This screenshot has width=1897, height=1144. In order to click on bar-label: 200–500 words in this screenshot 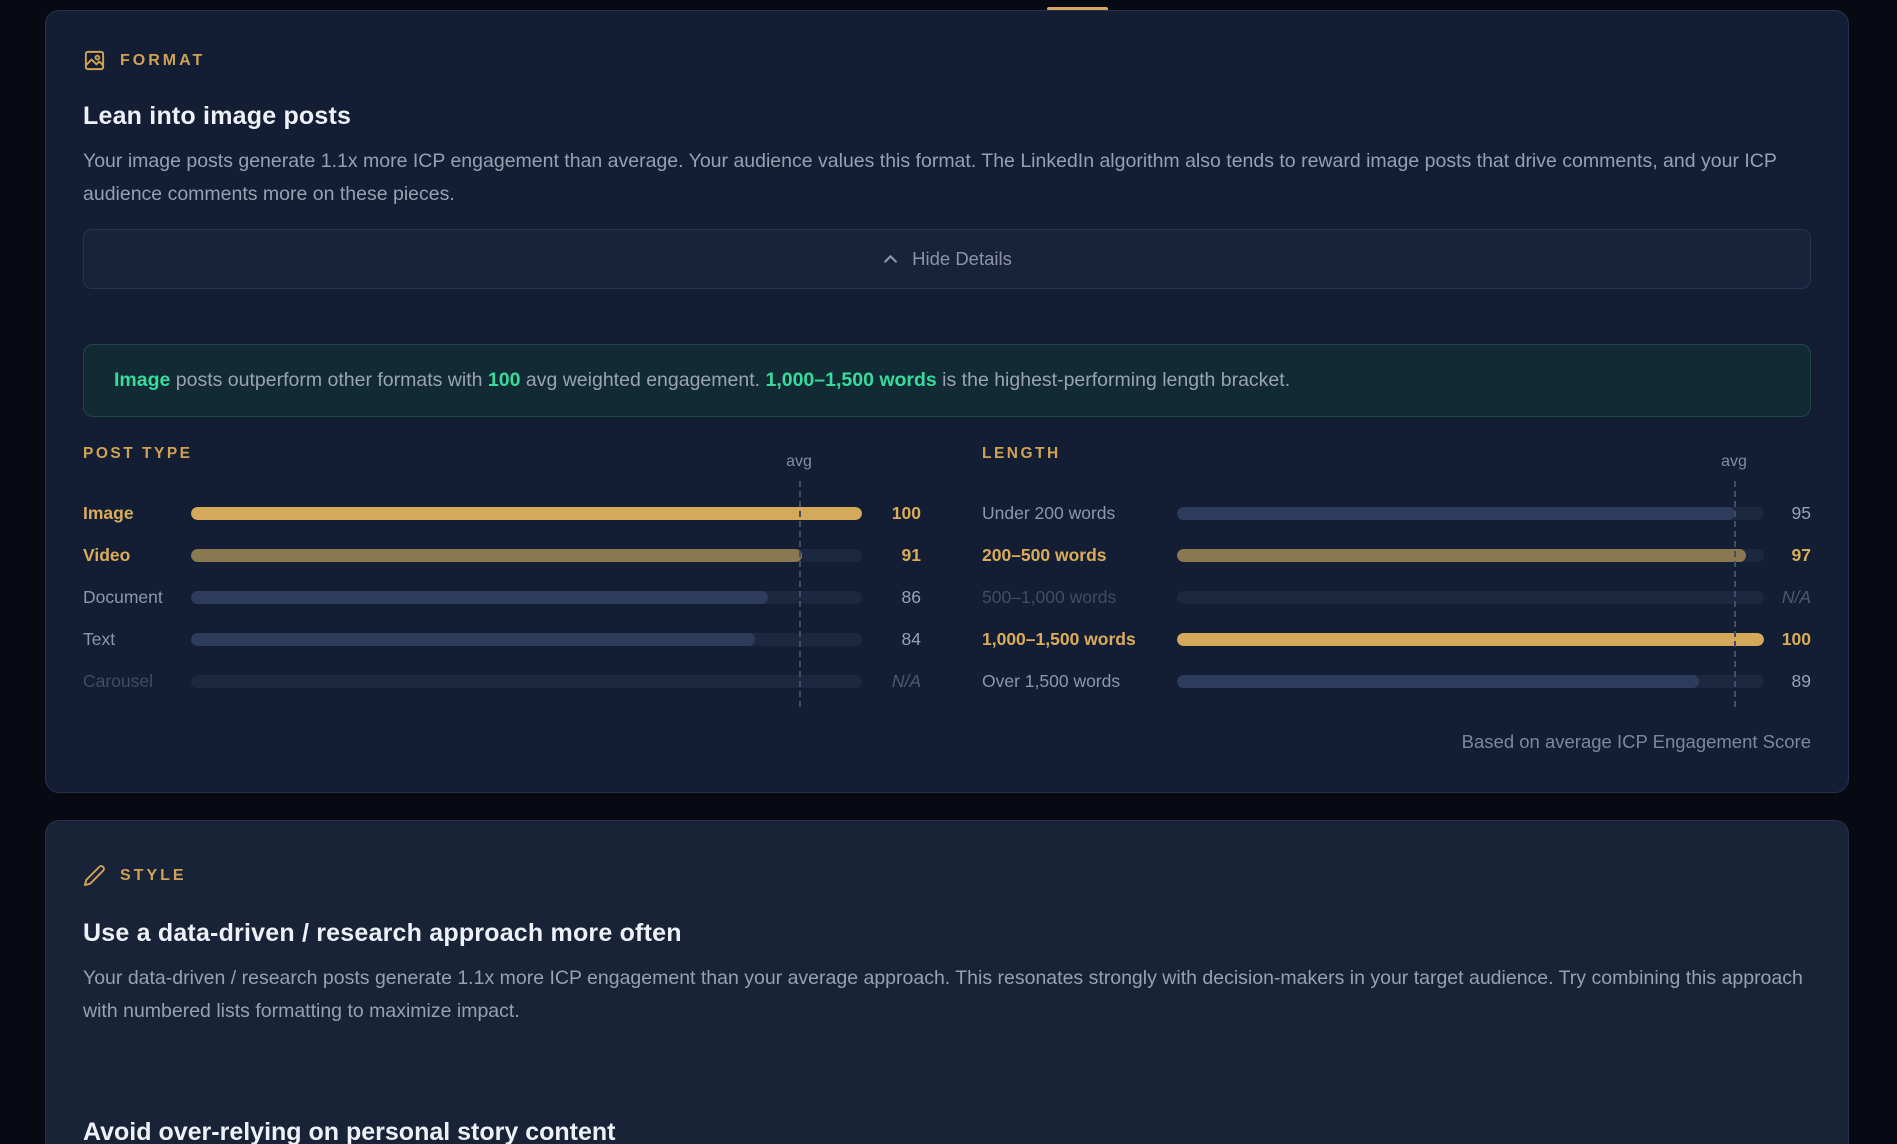, I will do `click(1044, 554)`.